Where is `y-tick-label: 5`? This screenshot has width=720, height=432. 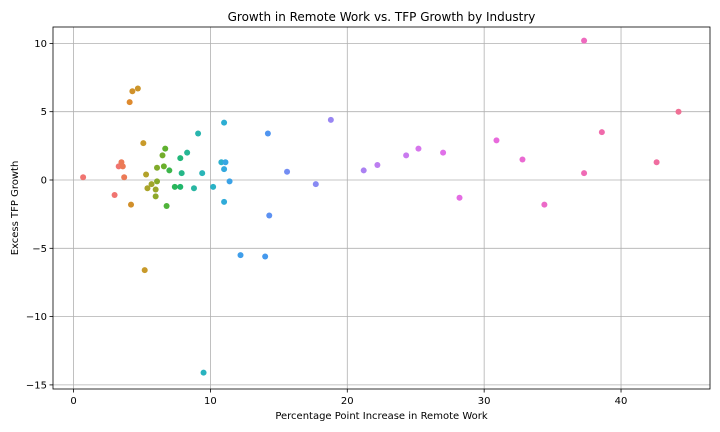 y-tick-label: 5 is located at coordinates (44, 112).